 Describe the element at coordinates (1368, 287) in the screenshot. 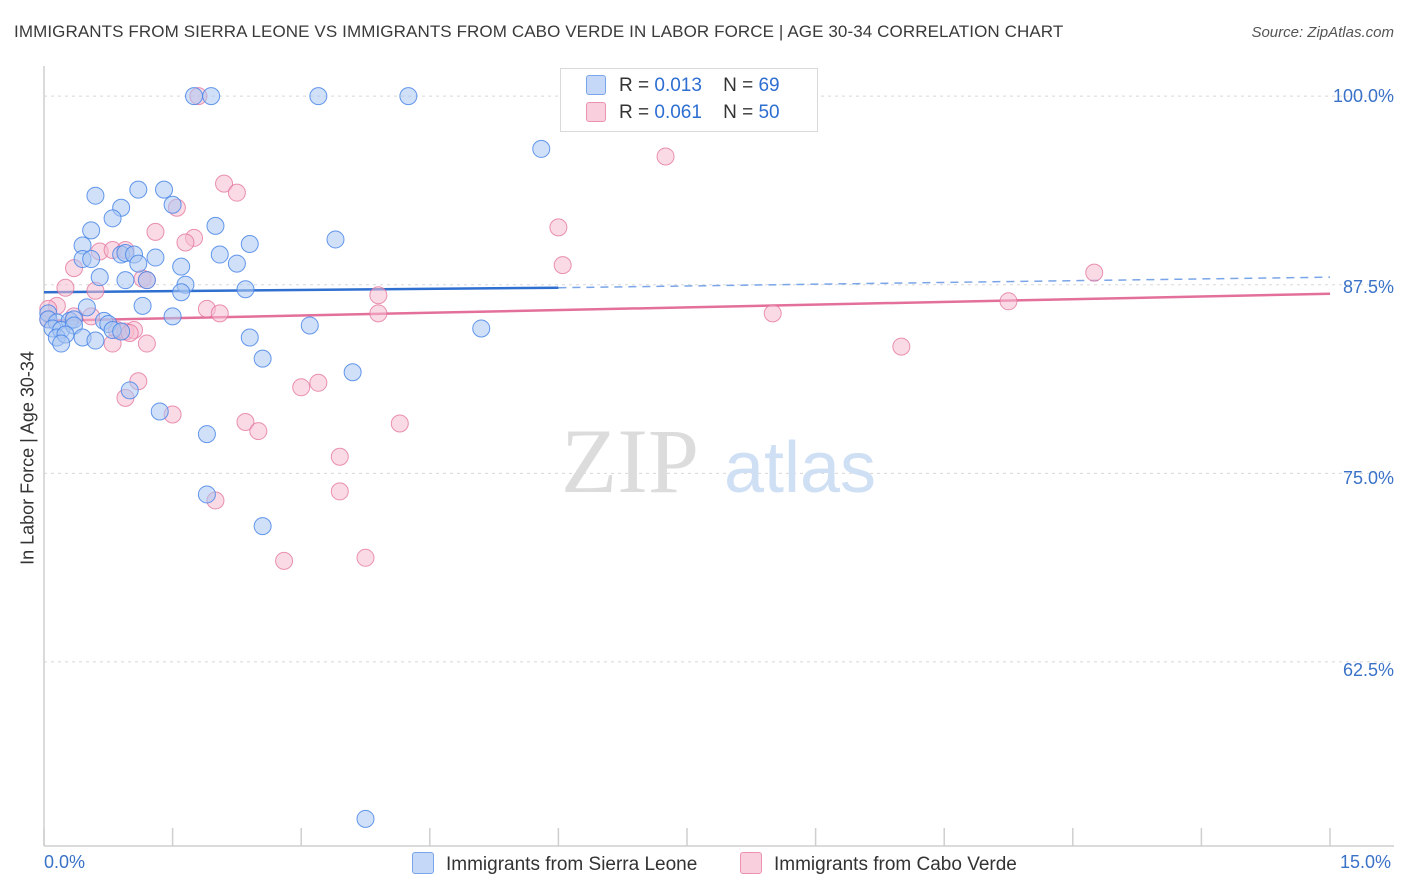

I see `y-tick-label: 87.5%` at that location.